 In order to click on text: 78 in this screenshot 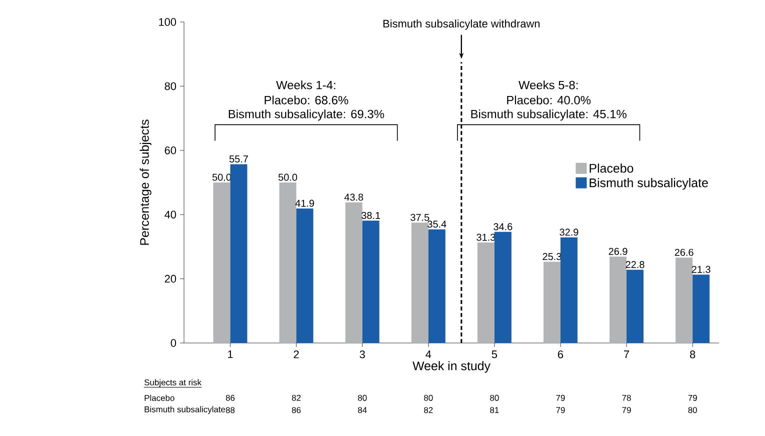, I will do `click(626, 397)`.